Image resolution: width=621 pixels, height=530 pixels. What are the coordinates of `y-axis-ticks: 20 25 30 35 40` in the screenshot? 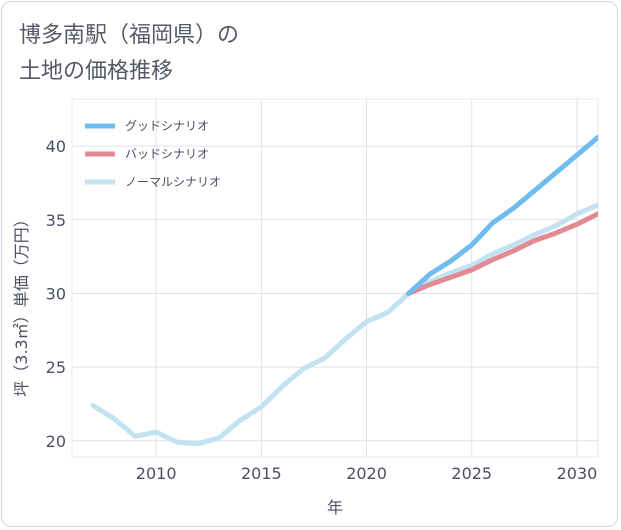 It's located at (56, 294).